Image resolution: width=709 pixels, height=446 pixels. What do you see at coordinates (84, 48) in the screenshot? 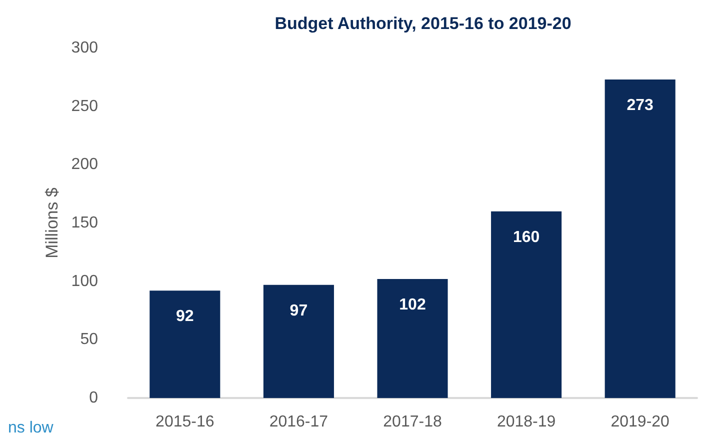
I see `y-tick-label: 300` at bounding box center [84, 48].